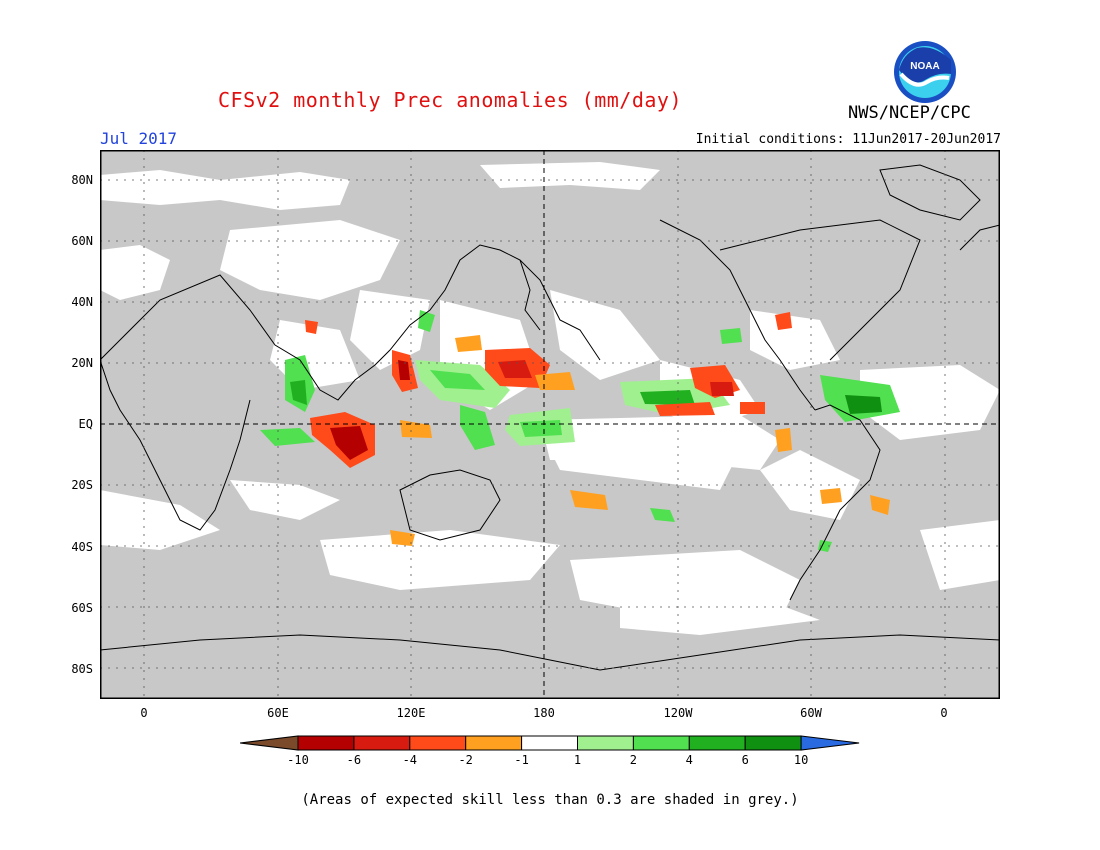 This screenshot has width=1100, height=850. Describe the element at coordinates (801, 760) in the screenshot. I see `colorbar-label: 10` at that location.